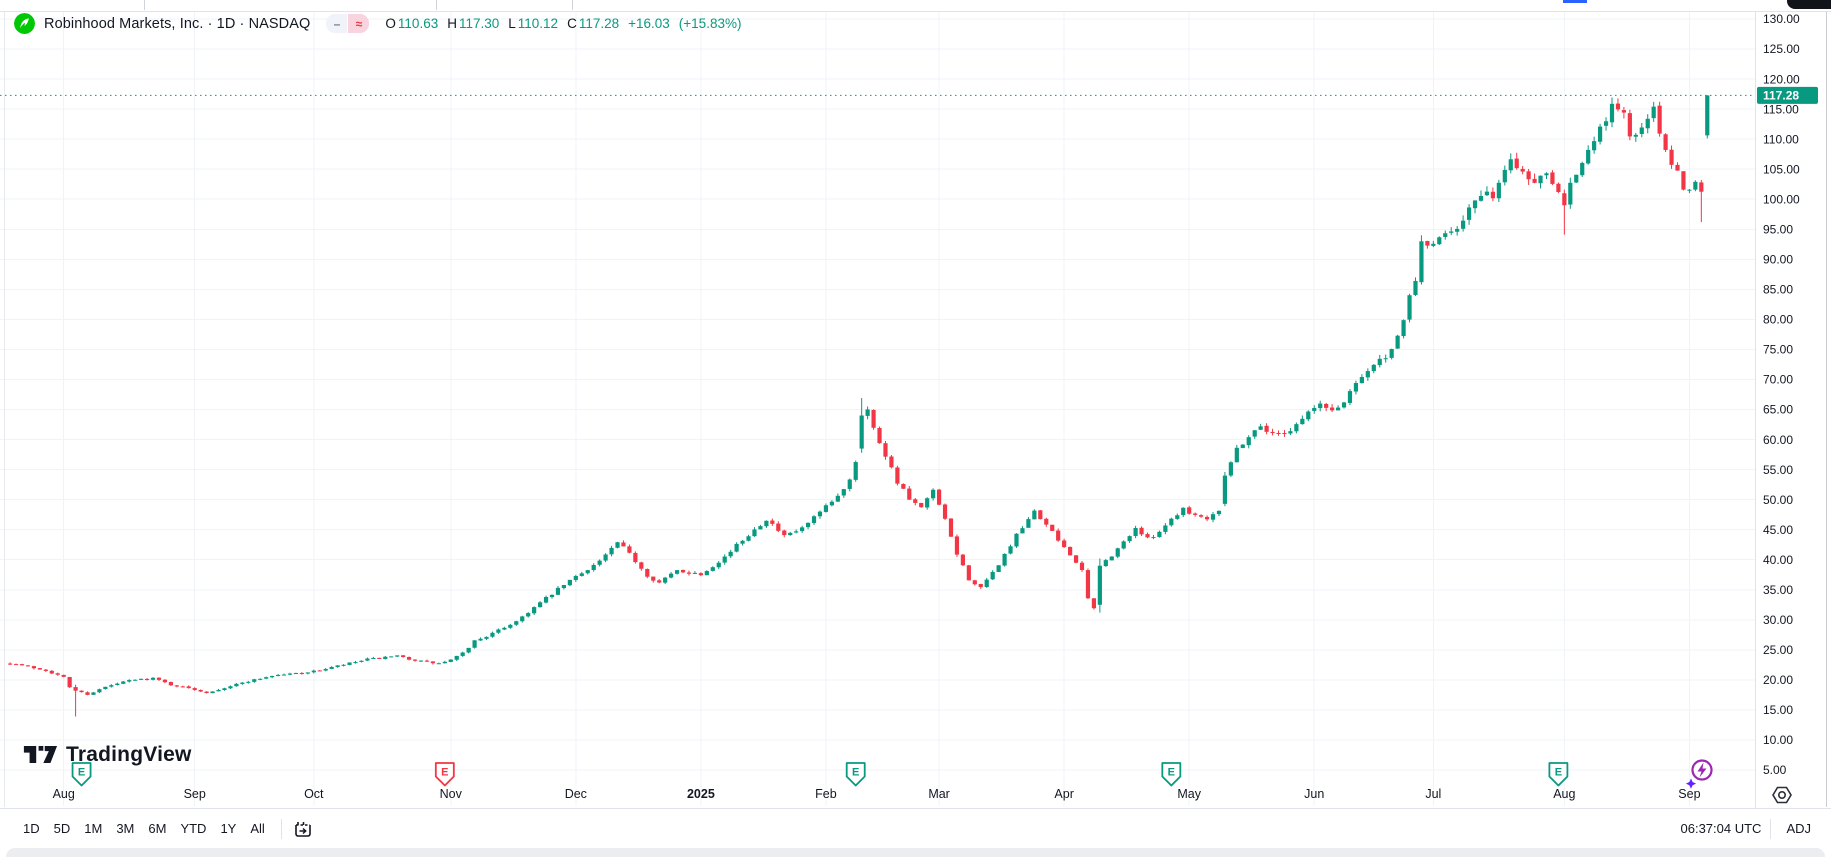 Image resolution: width=1831 pixels, height=857 pixels. Describe the element at coordinates (157, 828) in the screenshot. I see `range-button-6m: 6M` at that location.